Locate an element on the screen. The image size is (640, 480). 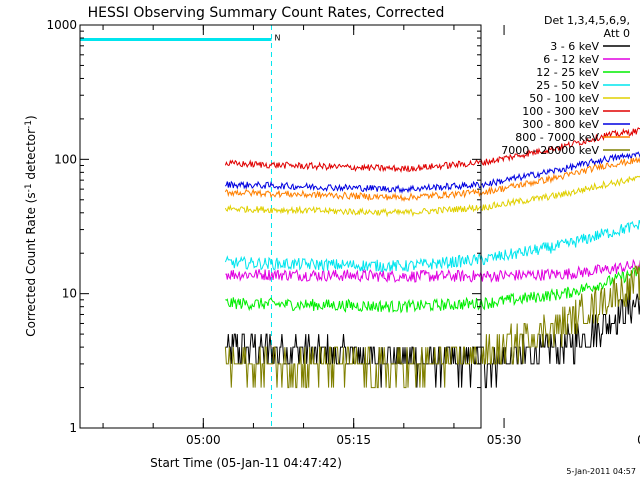
y-axis-label-sup1: -1 is located at coordinates (29, 187).